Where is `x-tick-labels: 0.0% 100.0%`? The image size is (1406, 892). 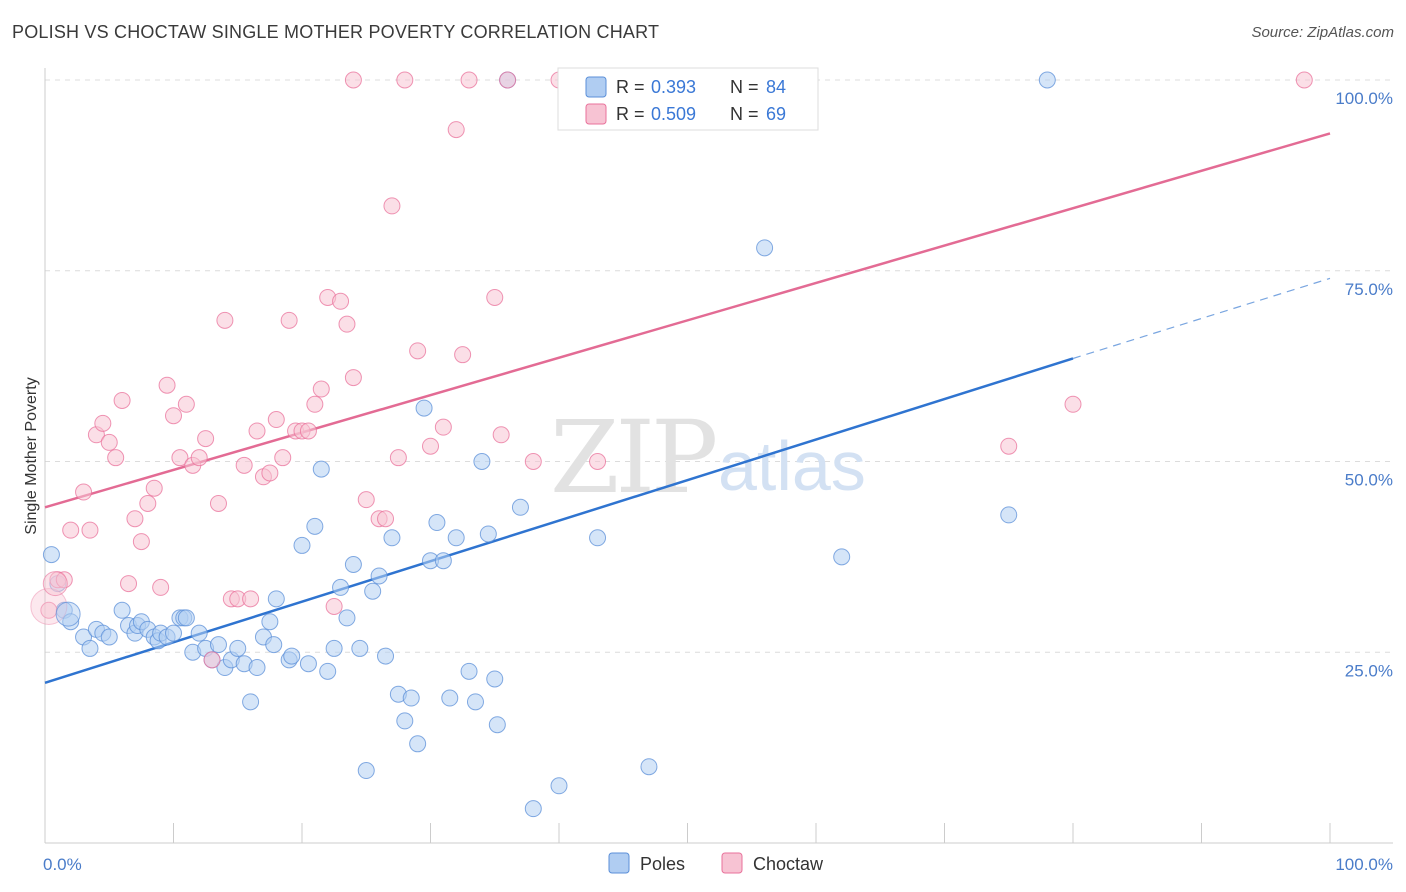 x-tick-labels: 0.0% 100.0% is located at coordinates (718, 864).